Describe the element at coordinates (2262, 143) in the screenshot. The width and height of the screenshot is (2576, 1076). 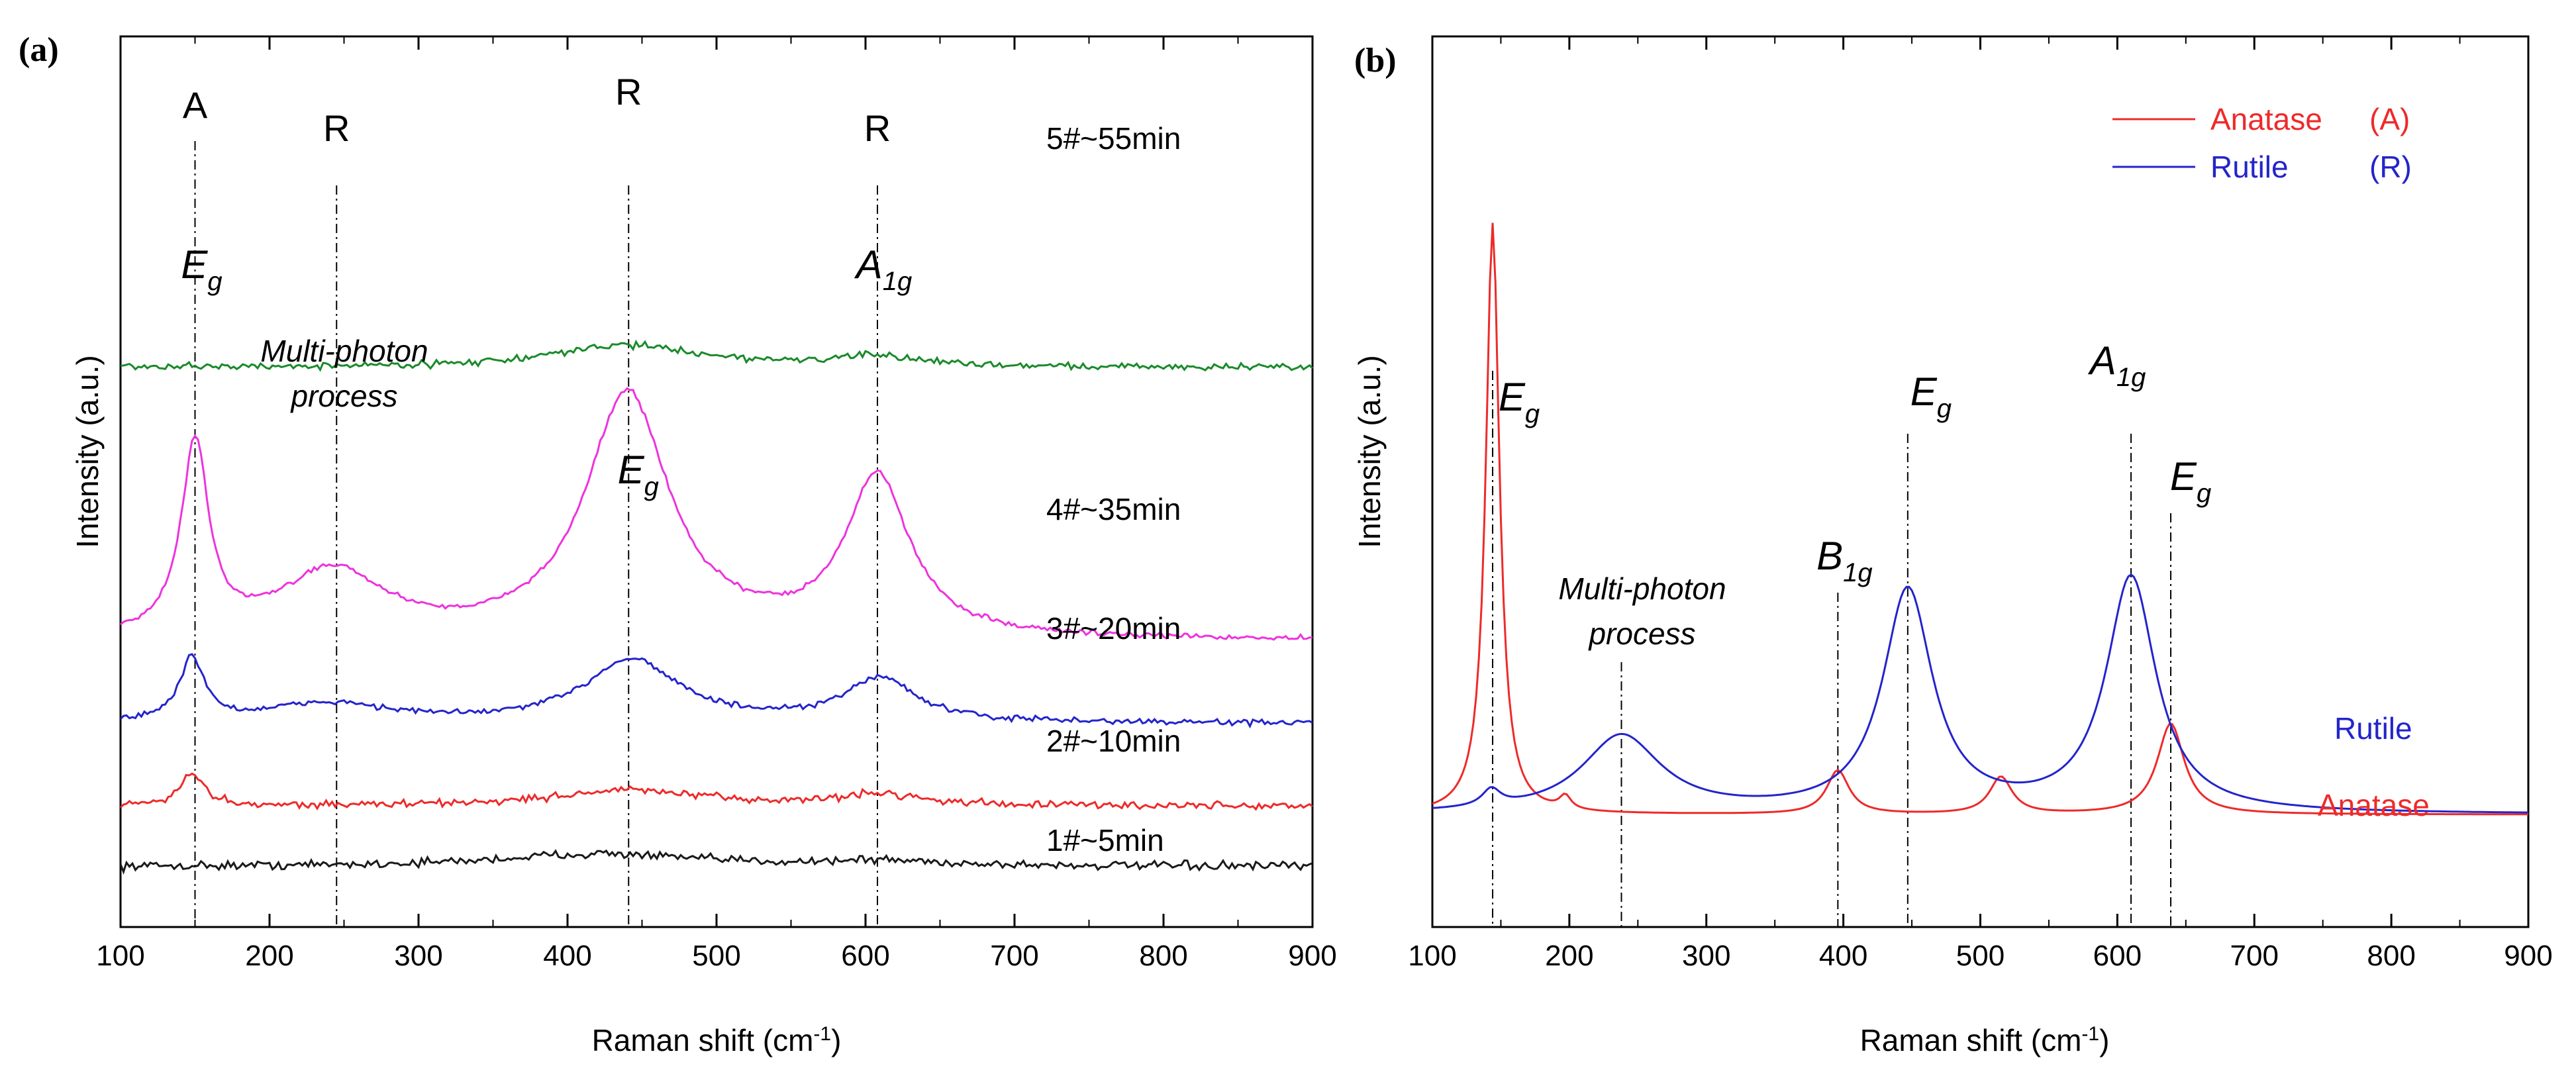
I see `panel-b-legend: Anatase (A) Rutile (R)` at that location.